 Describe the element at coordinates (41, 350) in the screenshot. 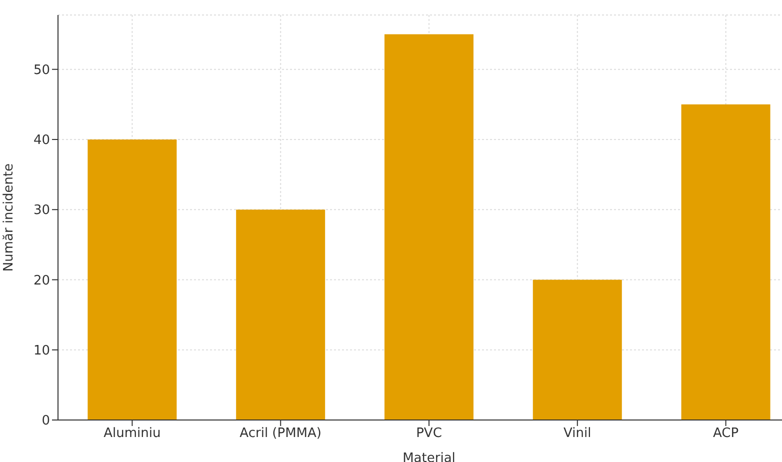

I see `y-tick-label: 10` at that location.